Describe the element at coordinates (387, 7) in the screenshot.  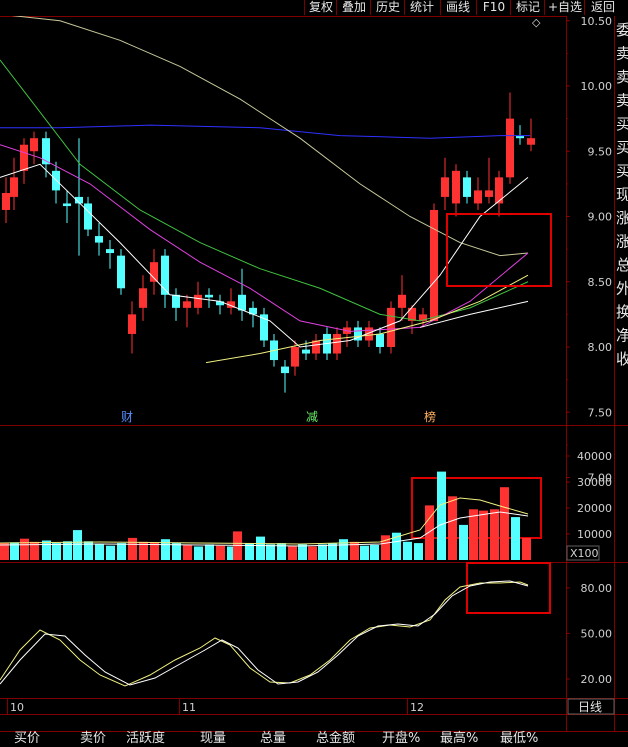
I see `toolbar-button-2: 历史` at that location.